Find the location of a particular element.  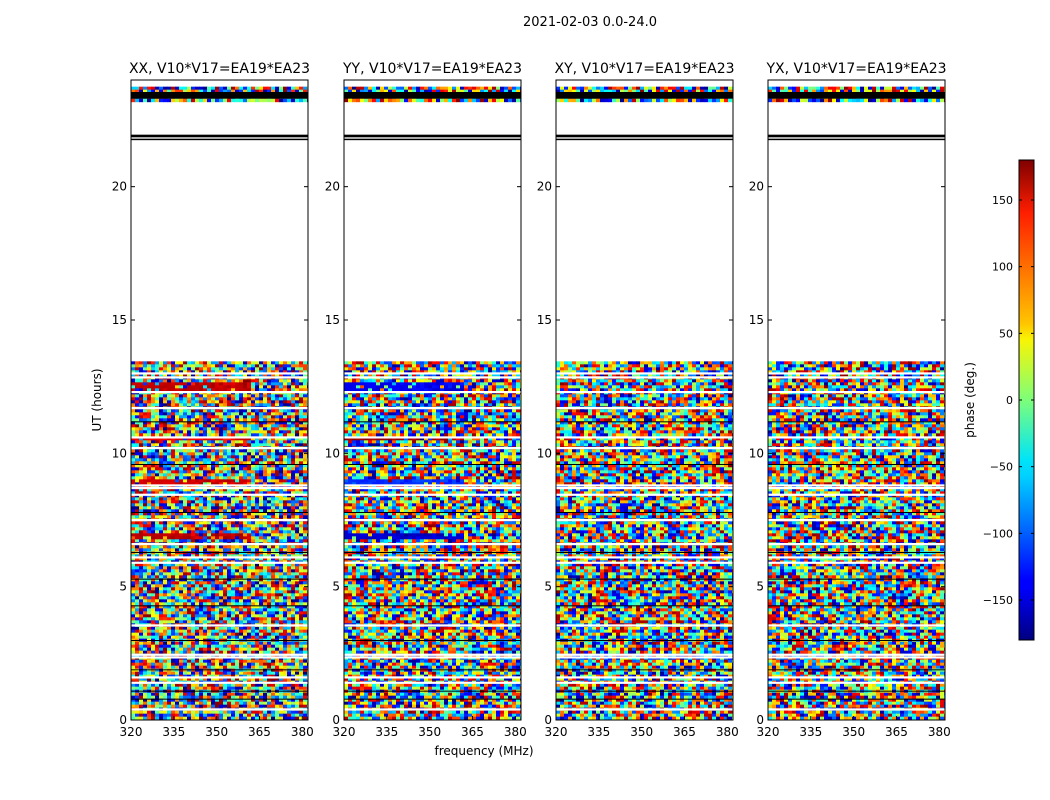

panel-title: YX, V10*V17=EA19*EA23 is located at coordinates (855, 69).